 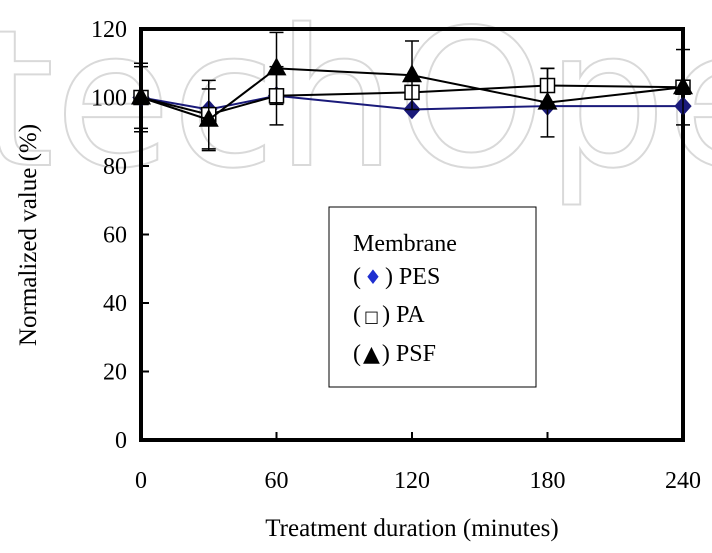 I want to click on x-tick-label: 0, so click(x=141, y=481).